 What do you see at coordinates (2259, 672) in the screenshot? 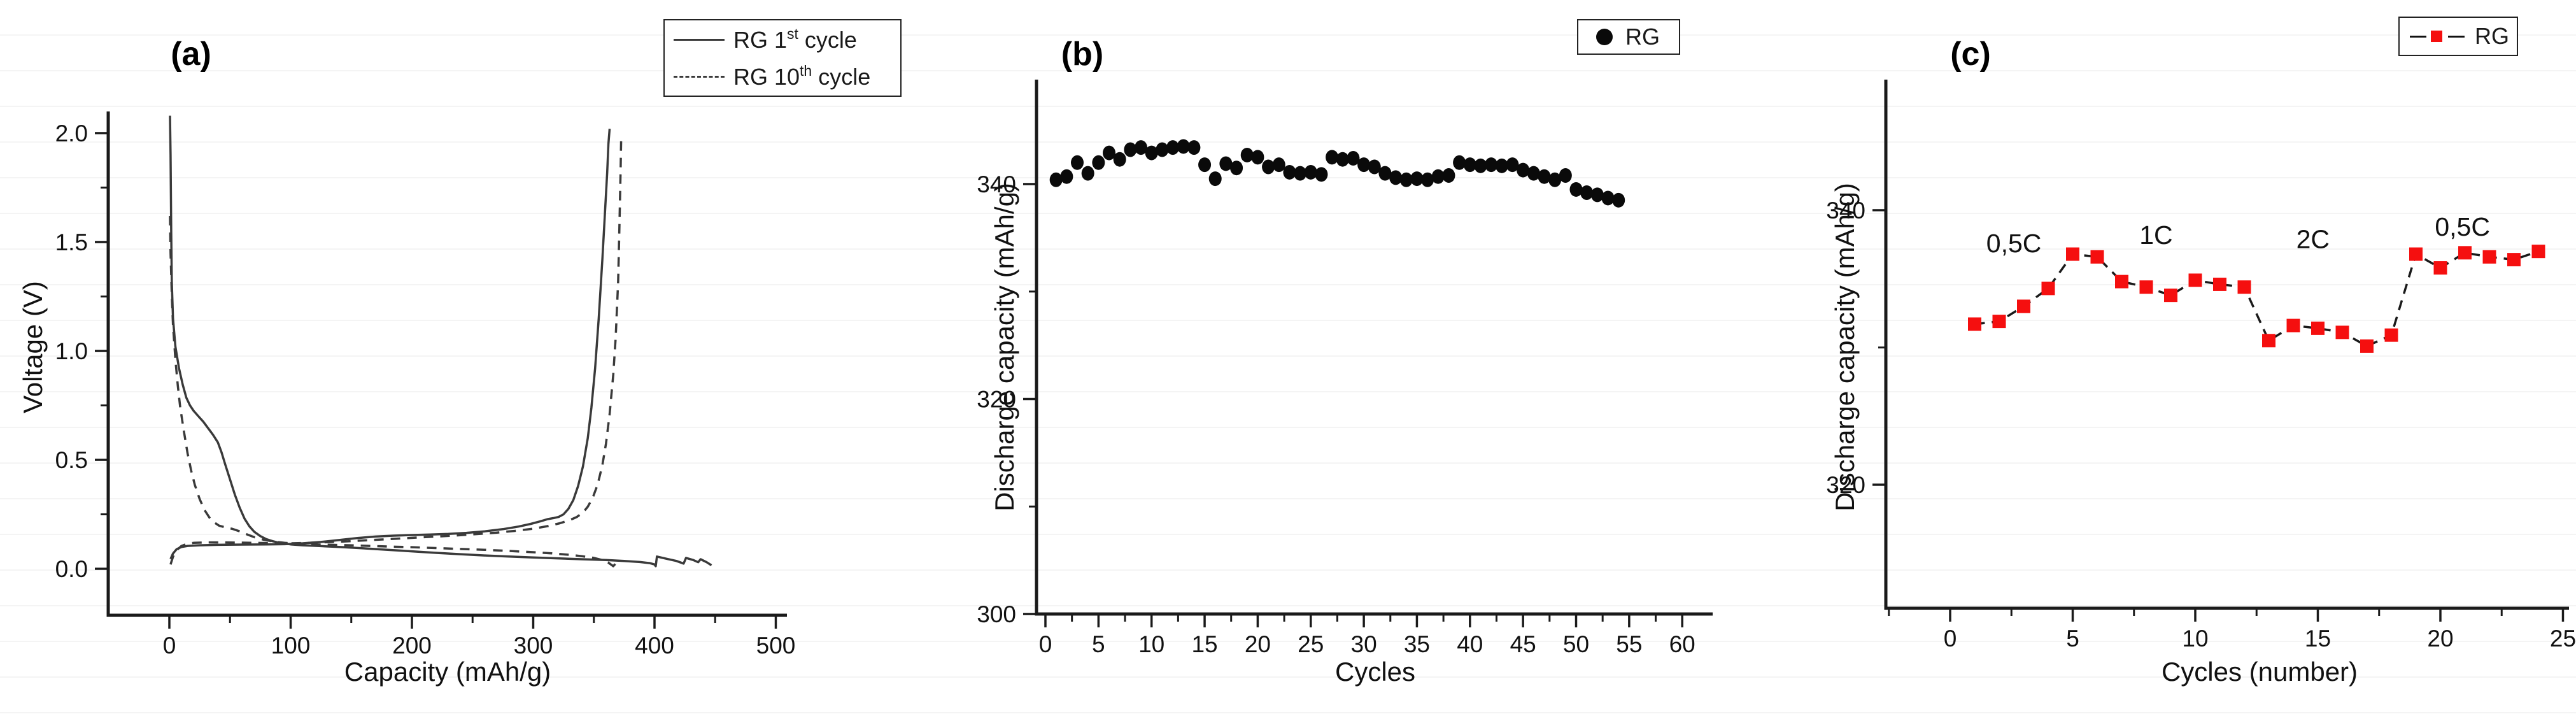
I see `x-axis-title-c: Cycles (number)` at bounding box center [2259, 672].